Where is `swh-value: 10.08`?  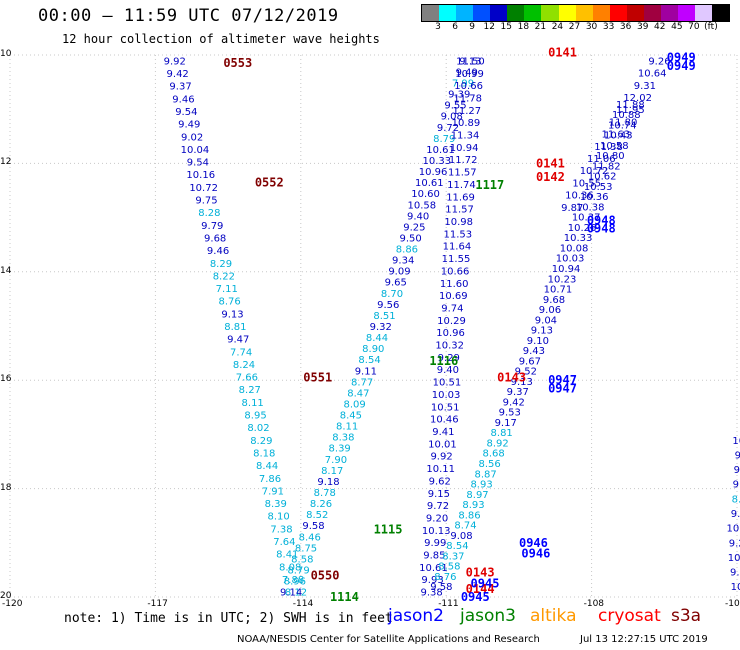 swh-value: 10.08 is located at coordinates (574, 248).